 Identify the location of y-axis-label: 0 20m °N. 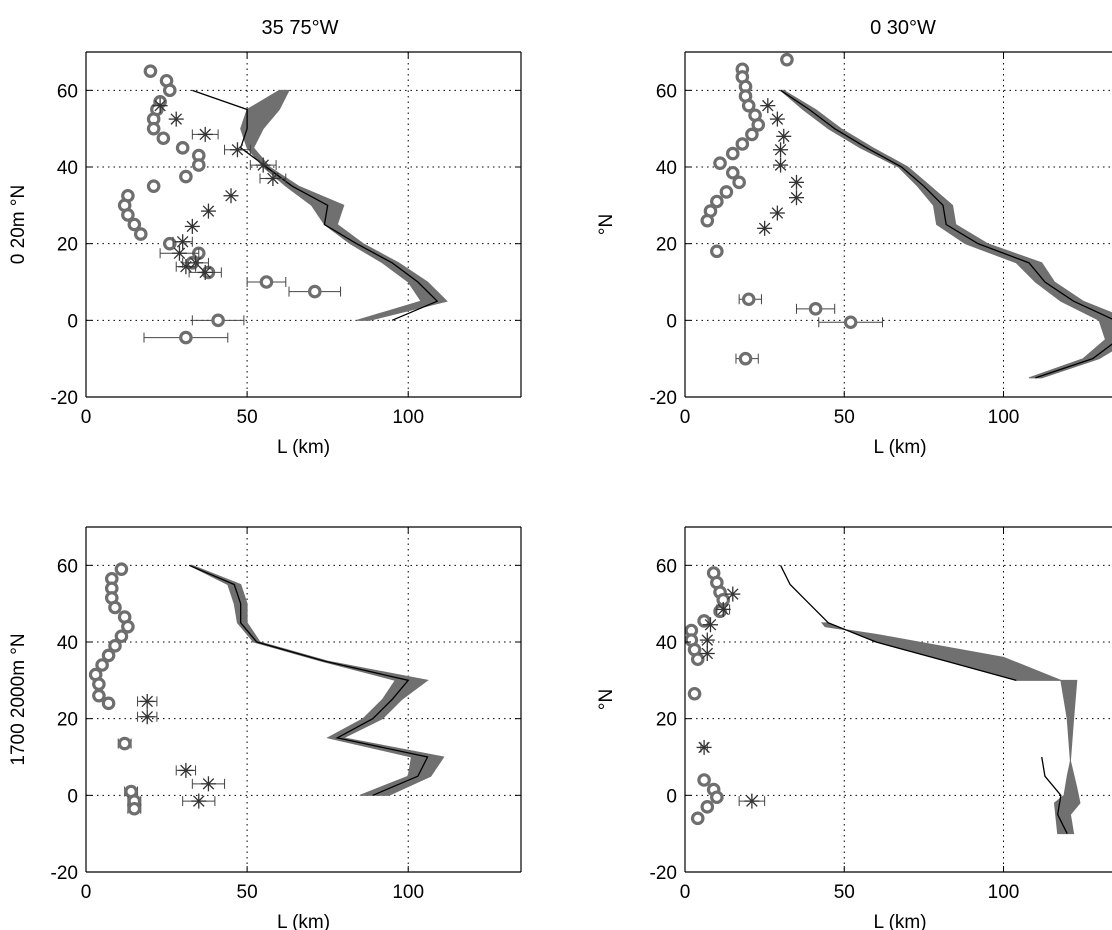
(18, 224).